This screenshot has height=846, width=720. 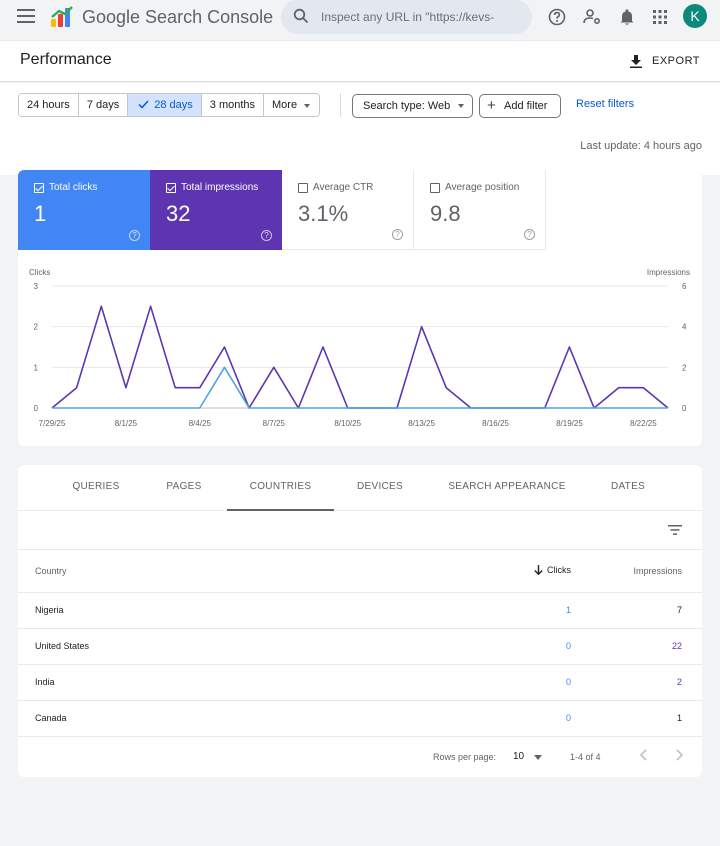 I want to click on right-axis-label: Impressions, so click(x=668, y=272).